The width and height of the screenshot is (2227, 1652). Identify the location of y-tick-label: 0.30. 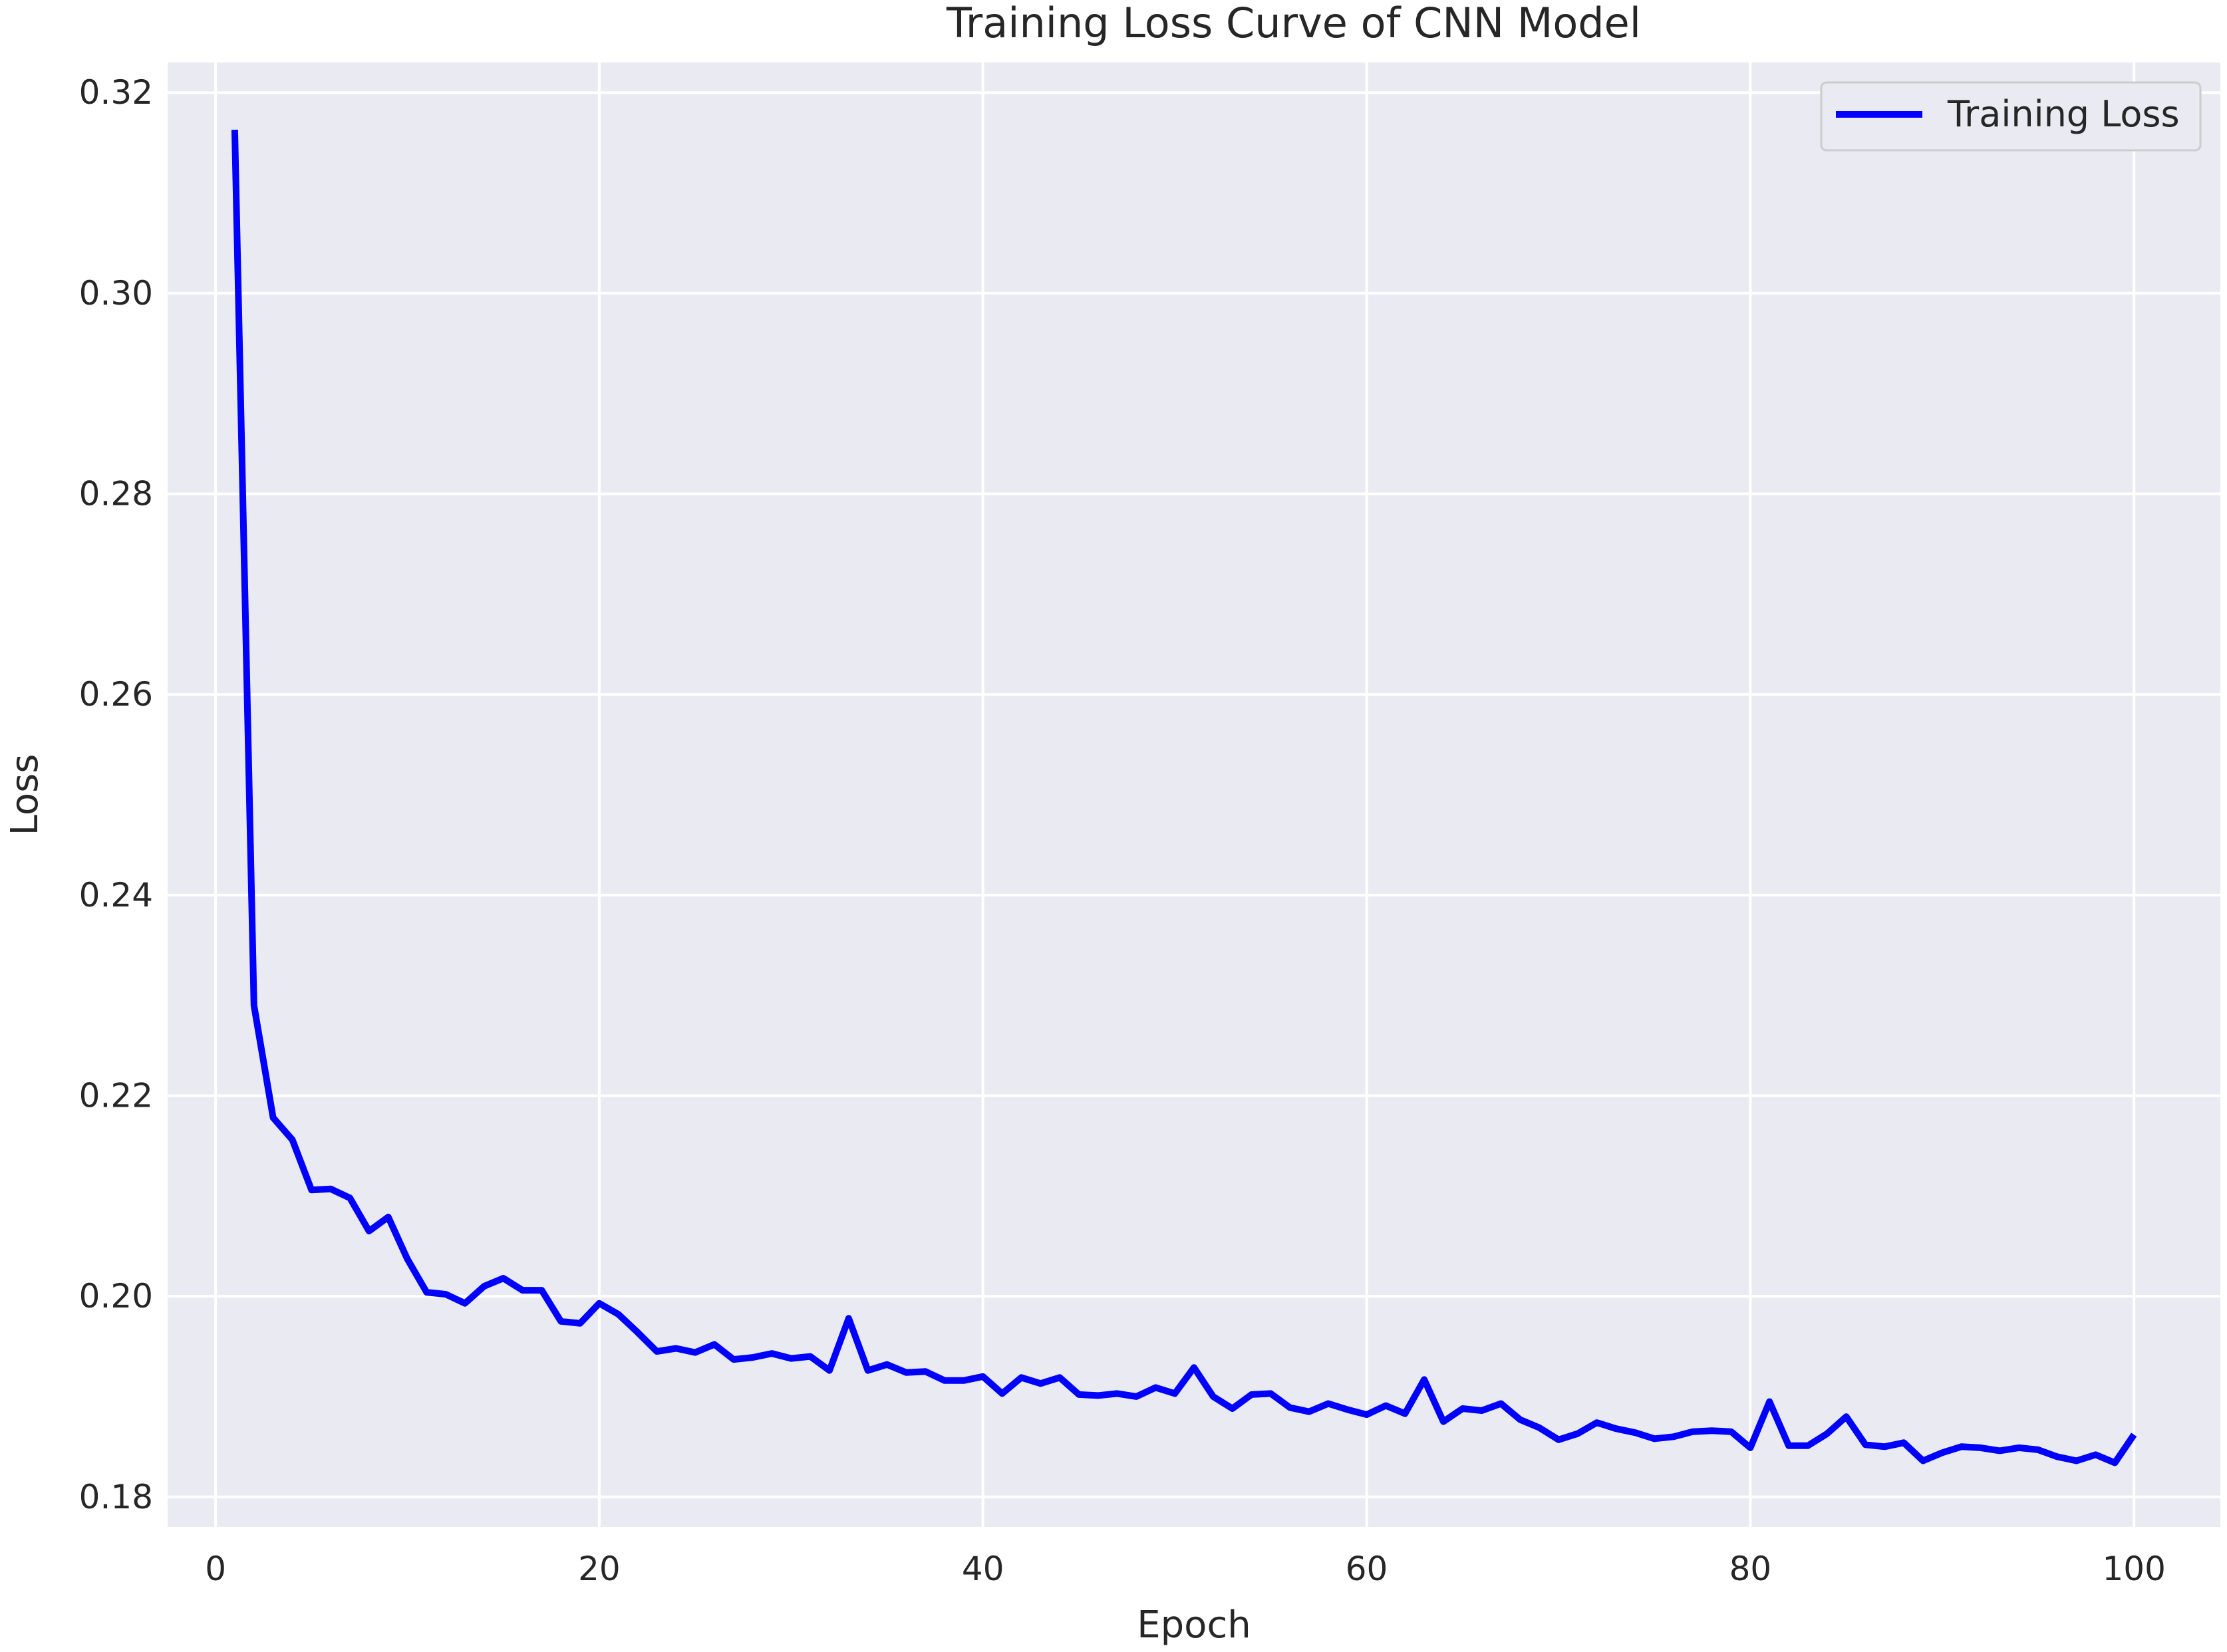
(116, 293).